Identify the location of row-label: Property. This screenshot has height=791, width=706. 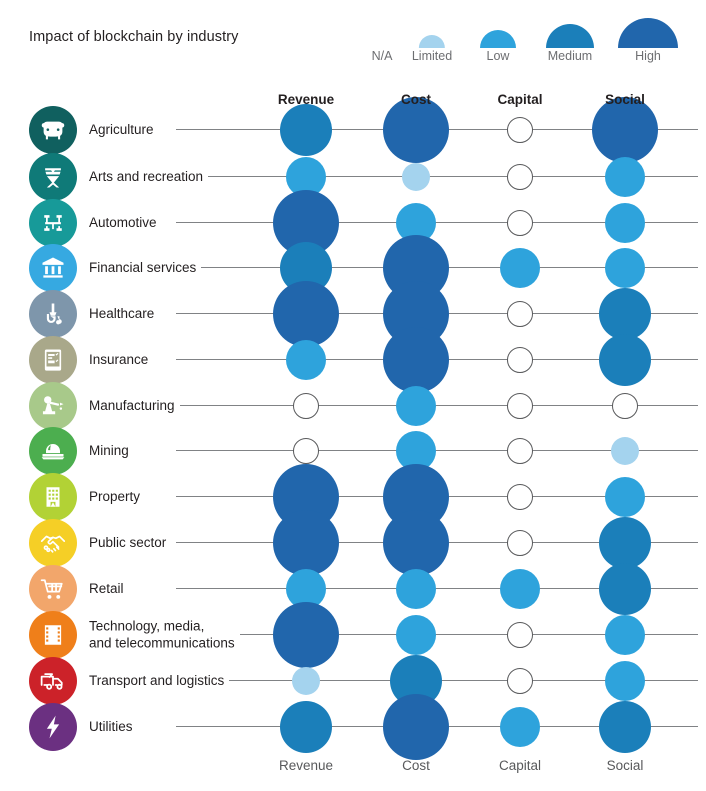
(117, 497).